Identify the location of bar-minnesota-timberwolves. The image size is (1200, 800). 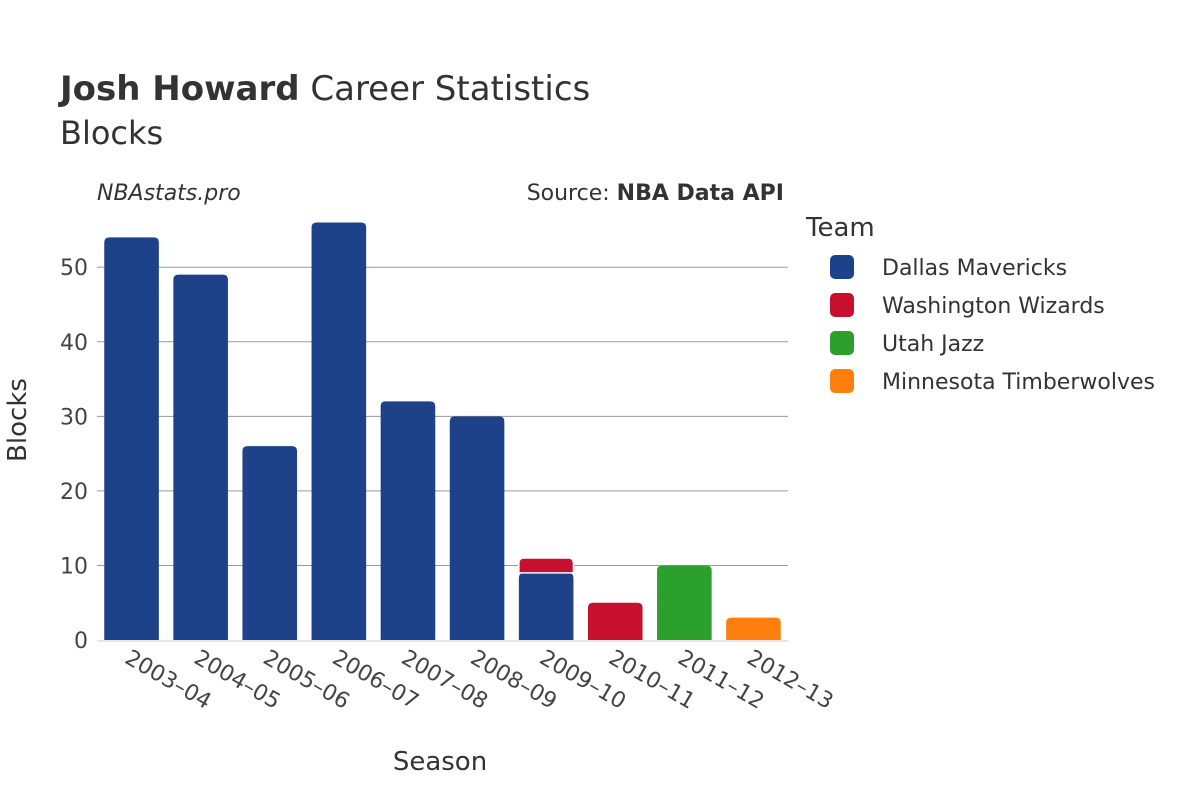
(753, 628).